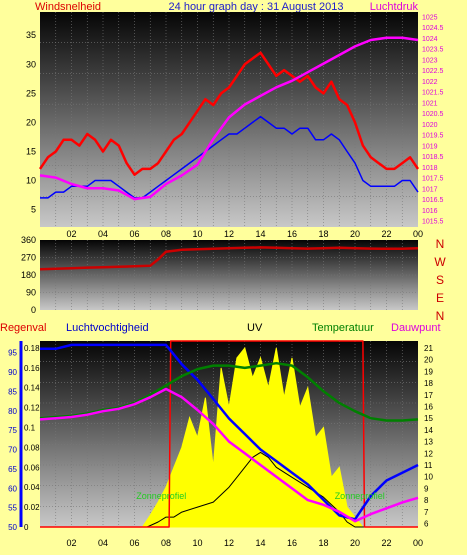 The height and width of the screenshot is (555, 467). Describe the element at coordinates (430, 17) in the screenshot. I see `pressure-tick-label: 1025` at that location.